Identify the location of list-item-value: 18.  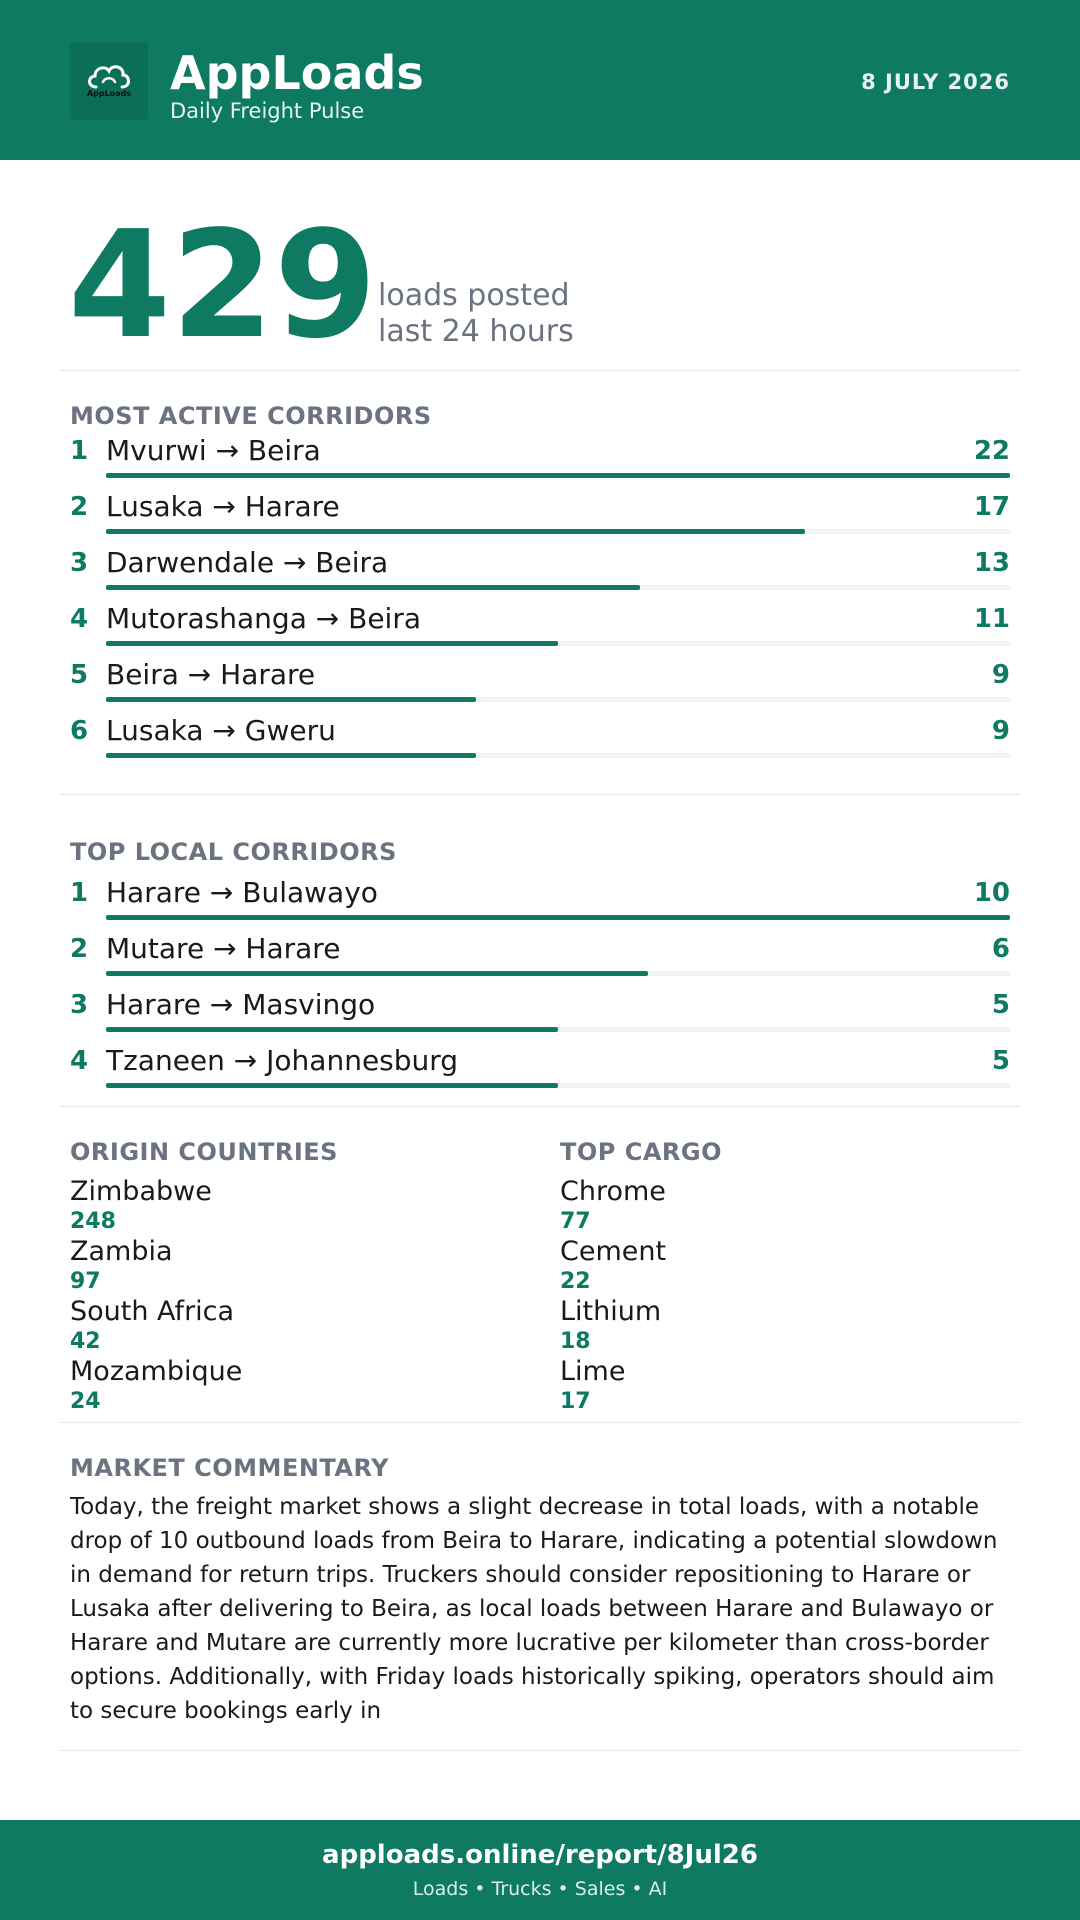
(575, 1341).